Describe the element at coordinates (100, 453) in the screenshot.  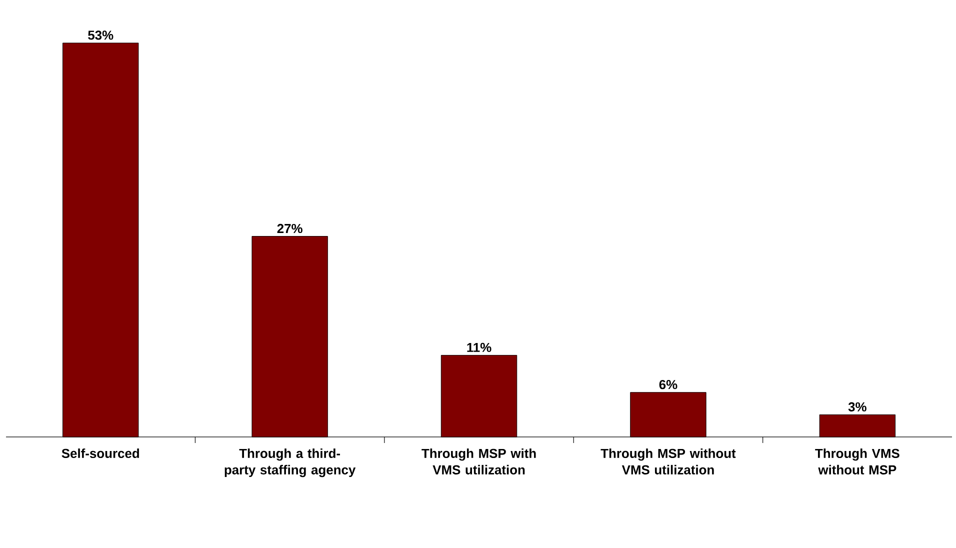
I see `x-tick-label: Self-sourced` at that location.